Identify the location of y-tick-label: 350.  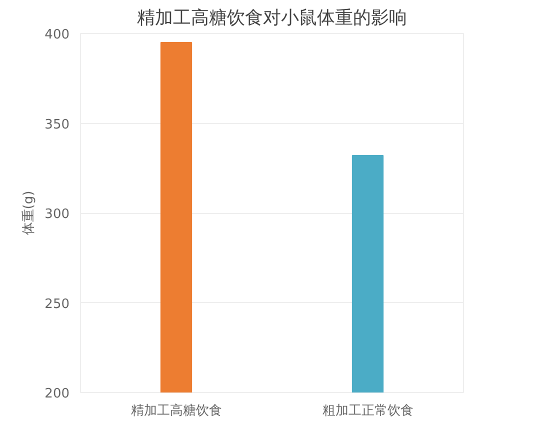
(57, 124).